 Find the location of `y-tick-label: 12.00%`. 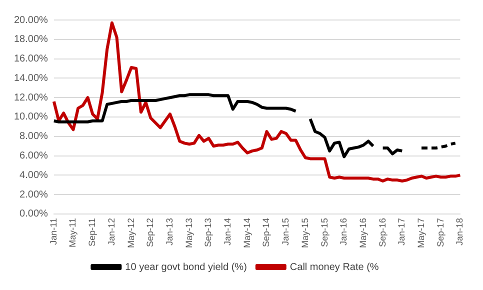

y-tick-label: 12.00% is located at coordinates (31, 98).